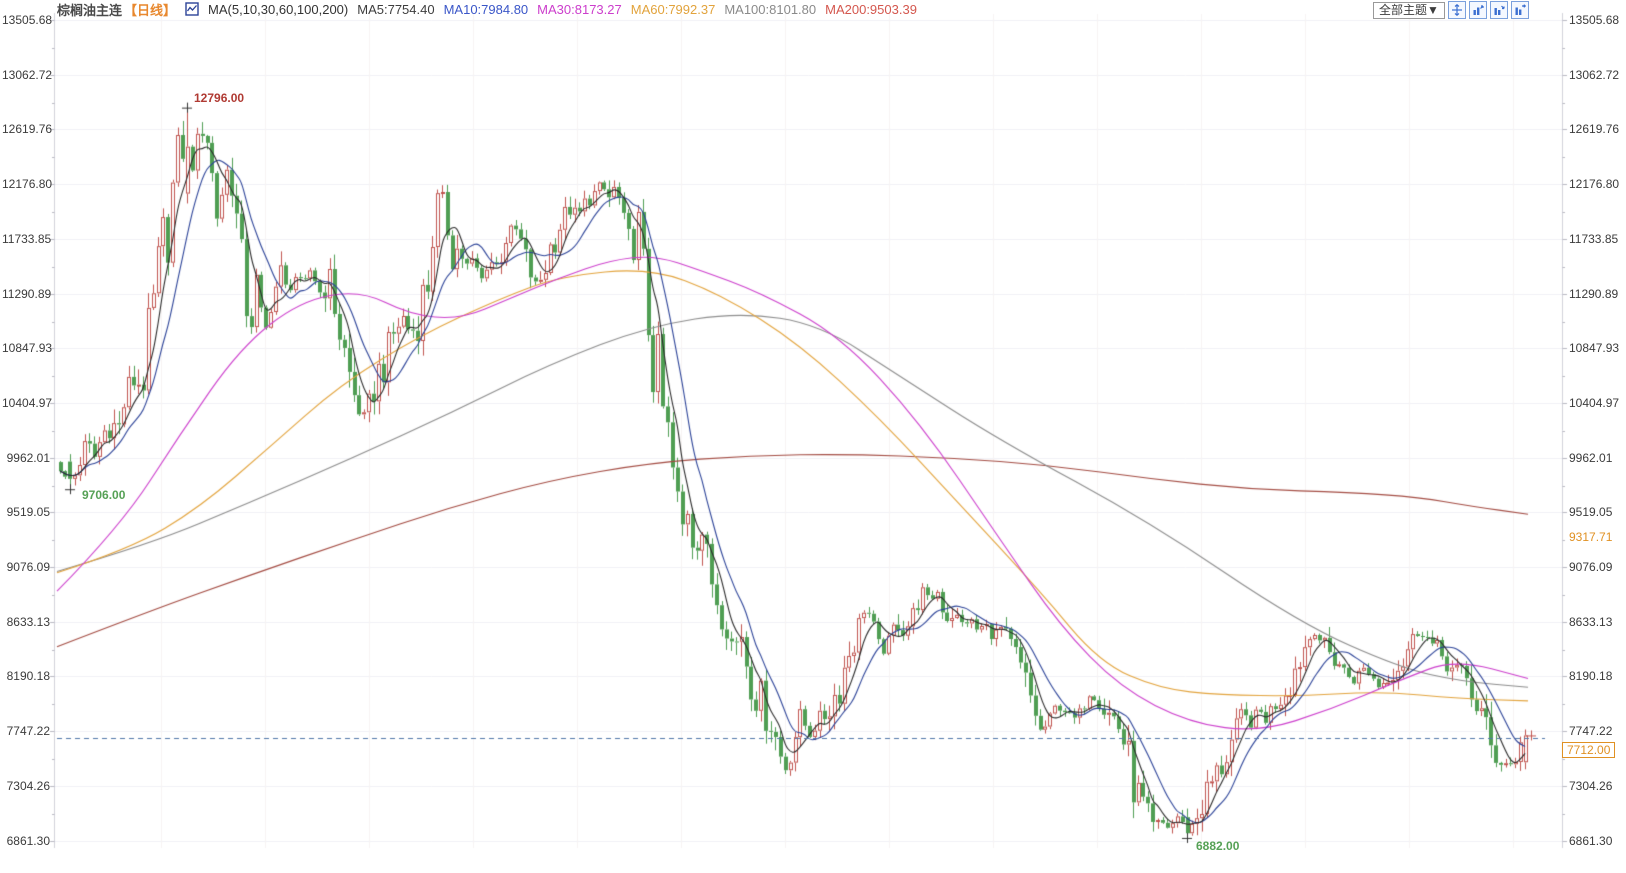 The width and height of the screenshot is (1626, 873). Describe the element at coordinates (1218, 845) in the screenshot. I see `bottom-low-annotation: 6882.00` at that location.